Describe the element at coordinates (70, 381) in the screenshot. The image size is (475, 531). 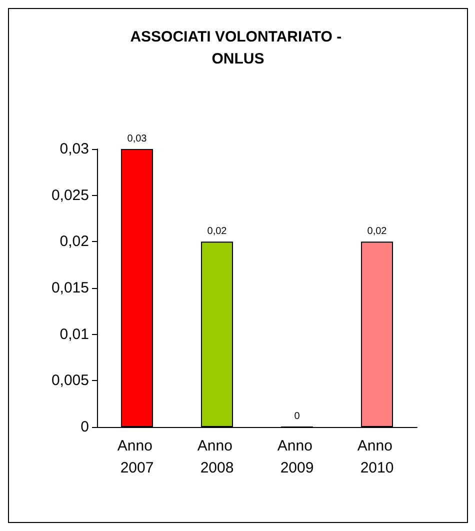
I see `y-tick-label: 0,005` at that location.